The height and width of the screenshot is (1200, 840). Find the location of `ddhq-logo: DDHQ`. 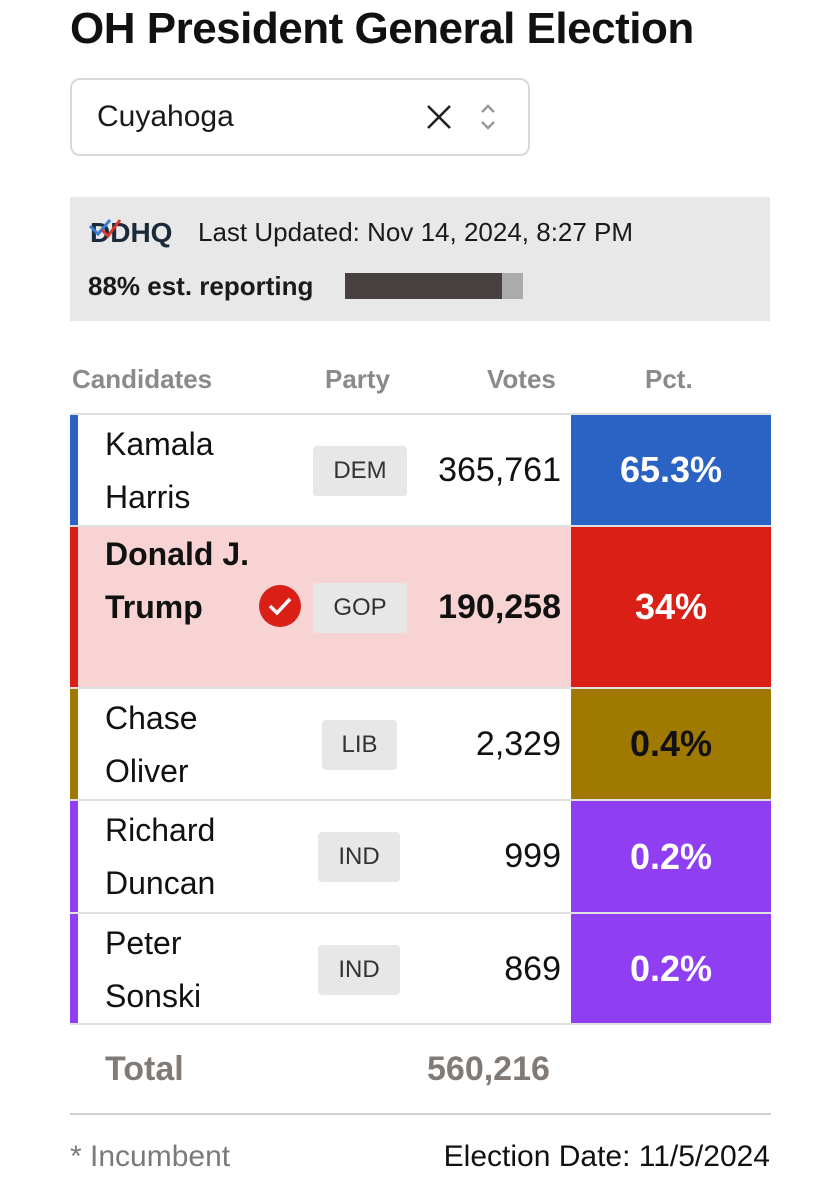

ddhq-logo: DDHQ is located at coordinates (130, 232).